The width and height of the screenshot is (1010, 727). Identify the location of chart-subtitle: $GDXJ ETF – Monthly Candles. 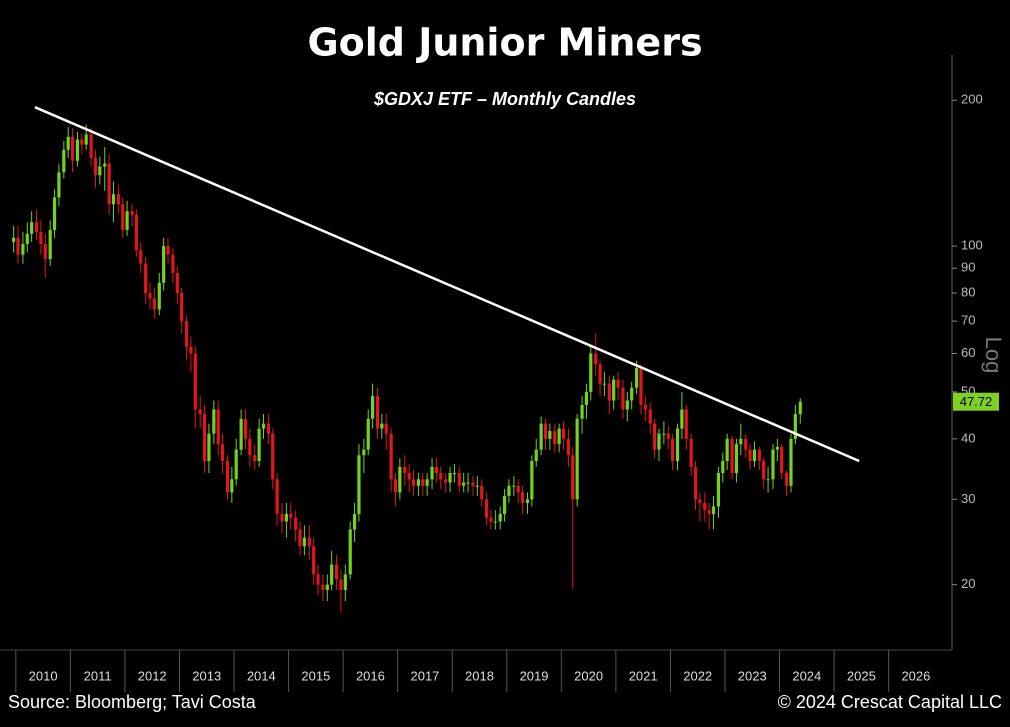
(504, 99).